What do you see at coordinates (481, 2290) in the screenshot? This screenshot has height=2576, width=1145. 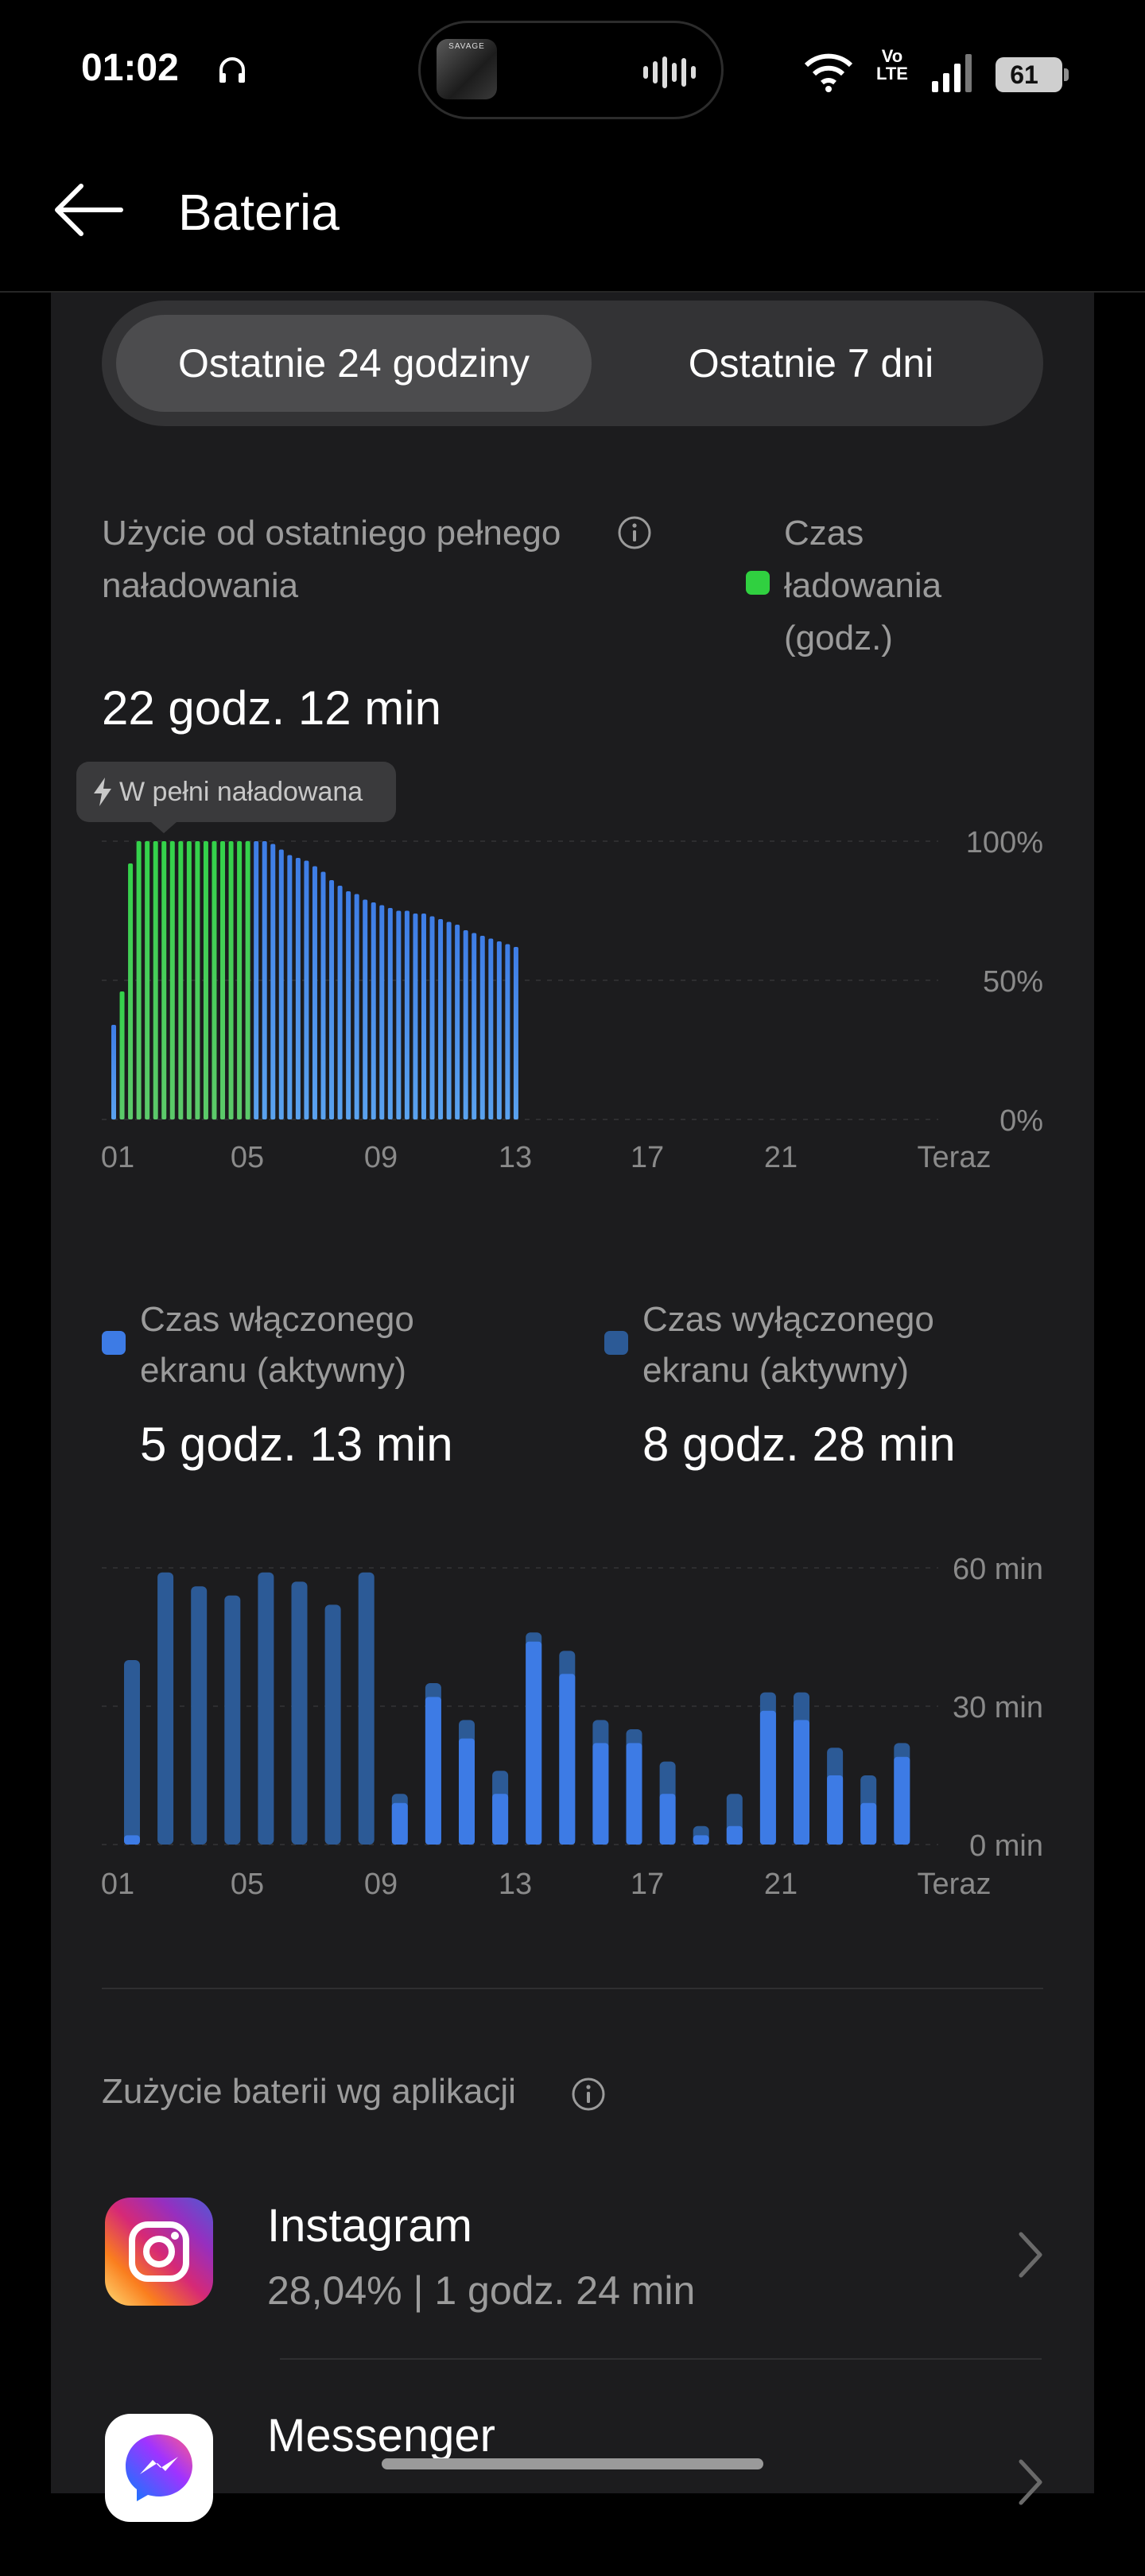 I see `app-usage-stat: 28,04% | 1 godz. 24 min` at bounding box center [481, 2290].